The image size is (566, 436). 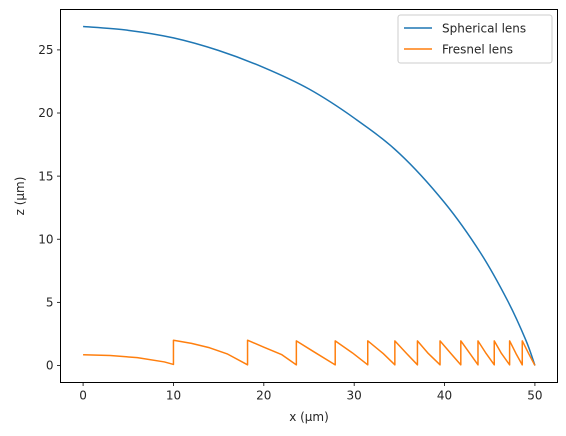 I want to click on legend: Spherical lens Fresnel lens, so click(x=475, y=39).